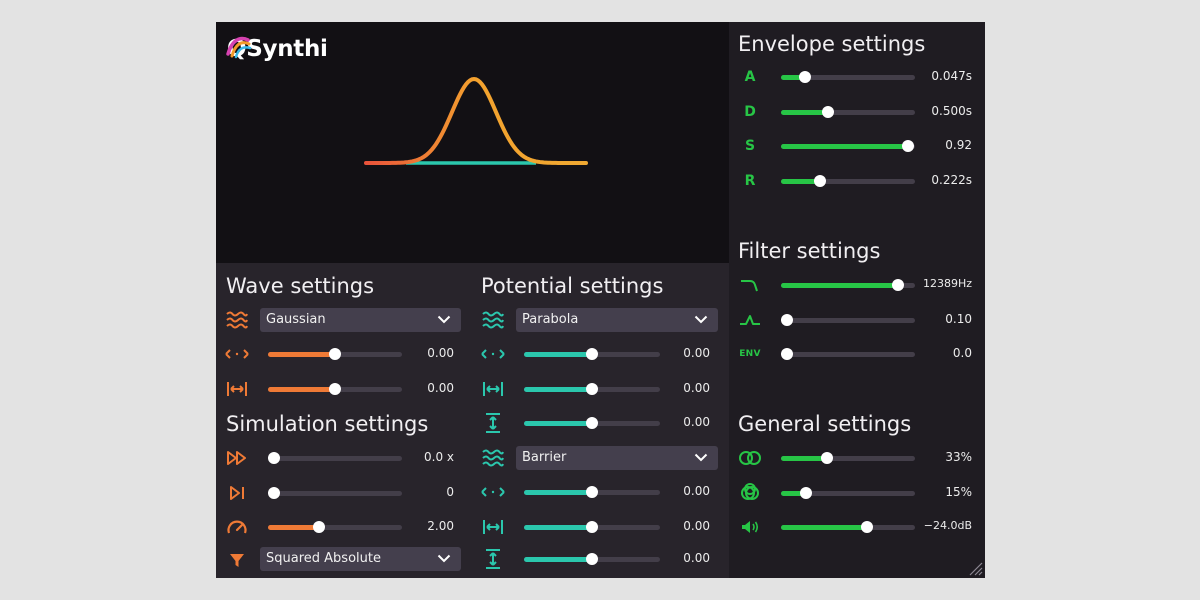 Image resolution: width=1200 pixels, height=600 pixels. Describe the element at coordinates (493, 492) in the screenshot. I see `shift-icon` at that location.